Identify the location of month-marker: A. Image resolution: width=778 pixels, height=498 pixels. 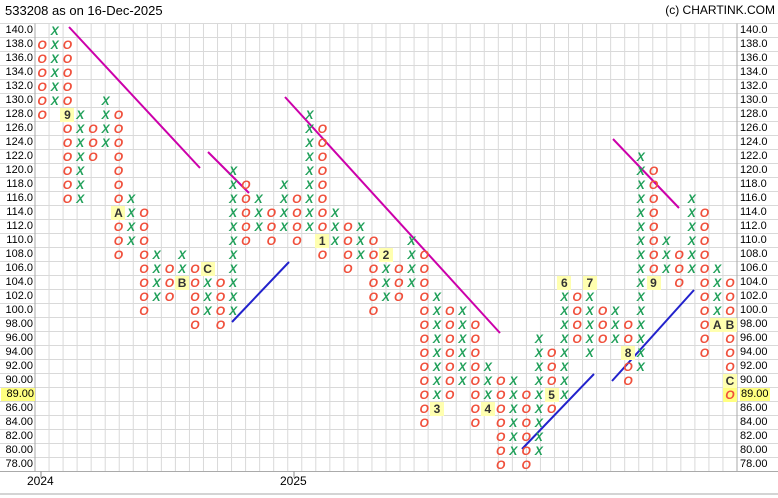
(717, 324).